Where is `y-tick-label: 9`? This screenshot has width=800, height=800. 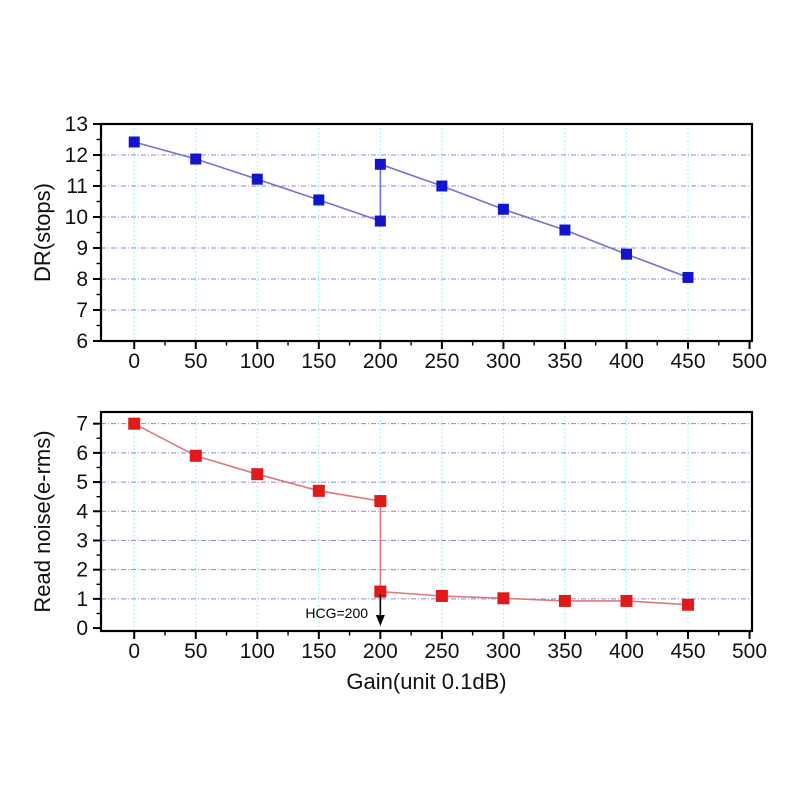
y-tick-label: 9 is located at coordinates (82, 248).